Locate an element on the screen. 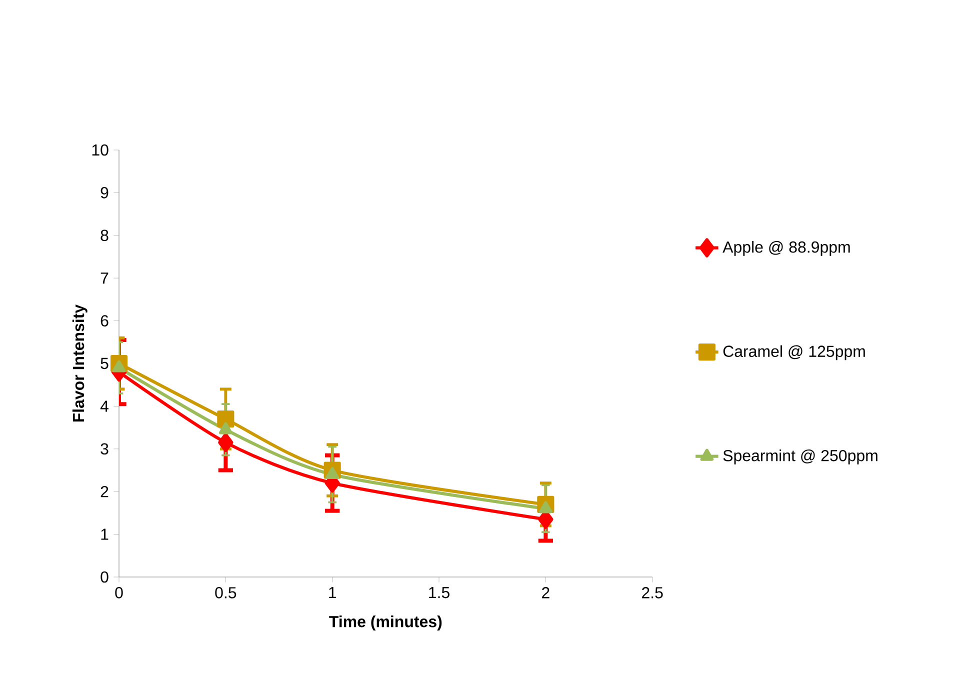 The height and width of the screenshot is (690, 953). x-tick-label: 0 is located at coordinates (119, 592).